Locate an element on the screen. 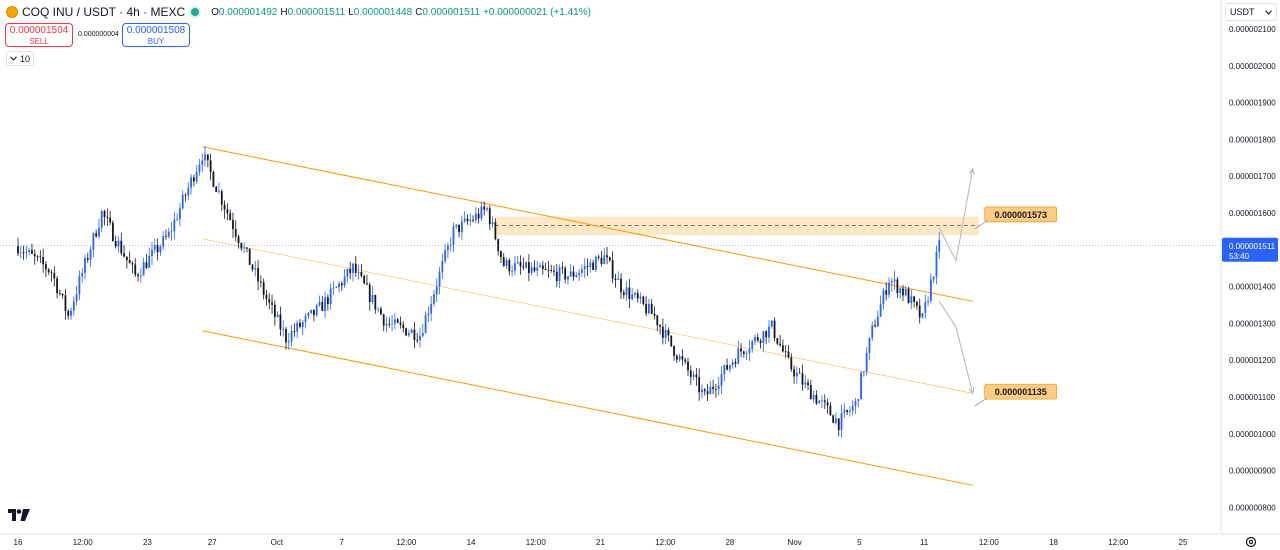 The width and height of the screenshot is (1280, 550). last-price-badge is located at coordinates (1250, 249).